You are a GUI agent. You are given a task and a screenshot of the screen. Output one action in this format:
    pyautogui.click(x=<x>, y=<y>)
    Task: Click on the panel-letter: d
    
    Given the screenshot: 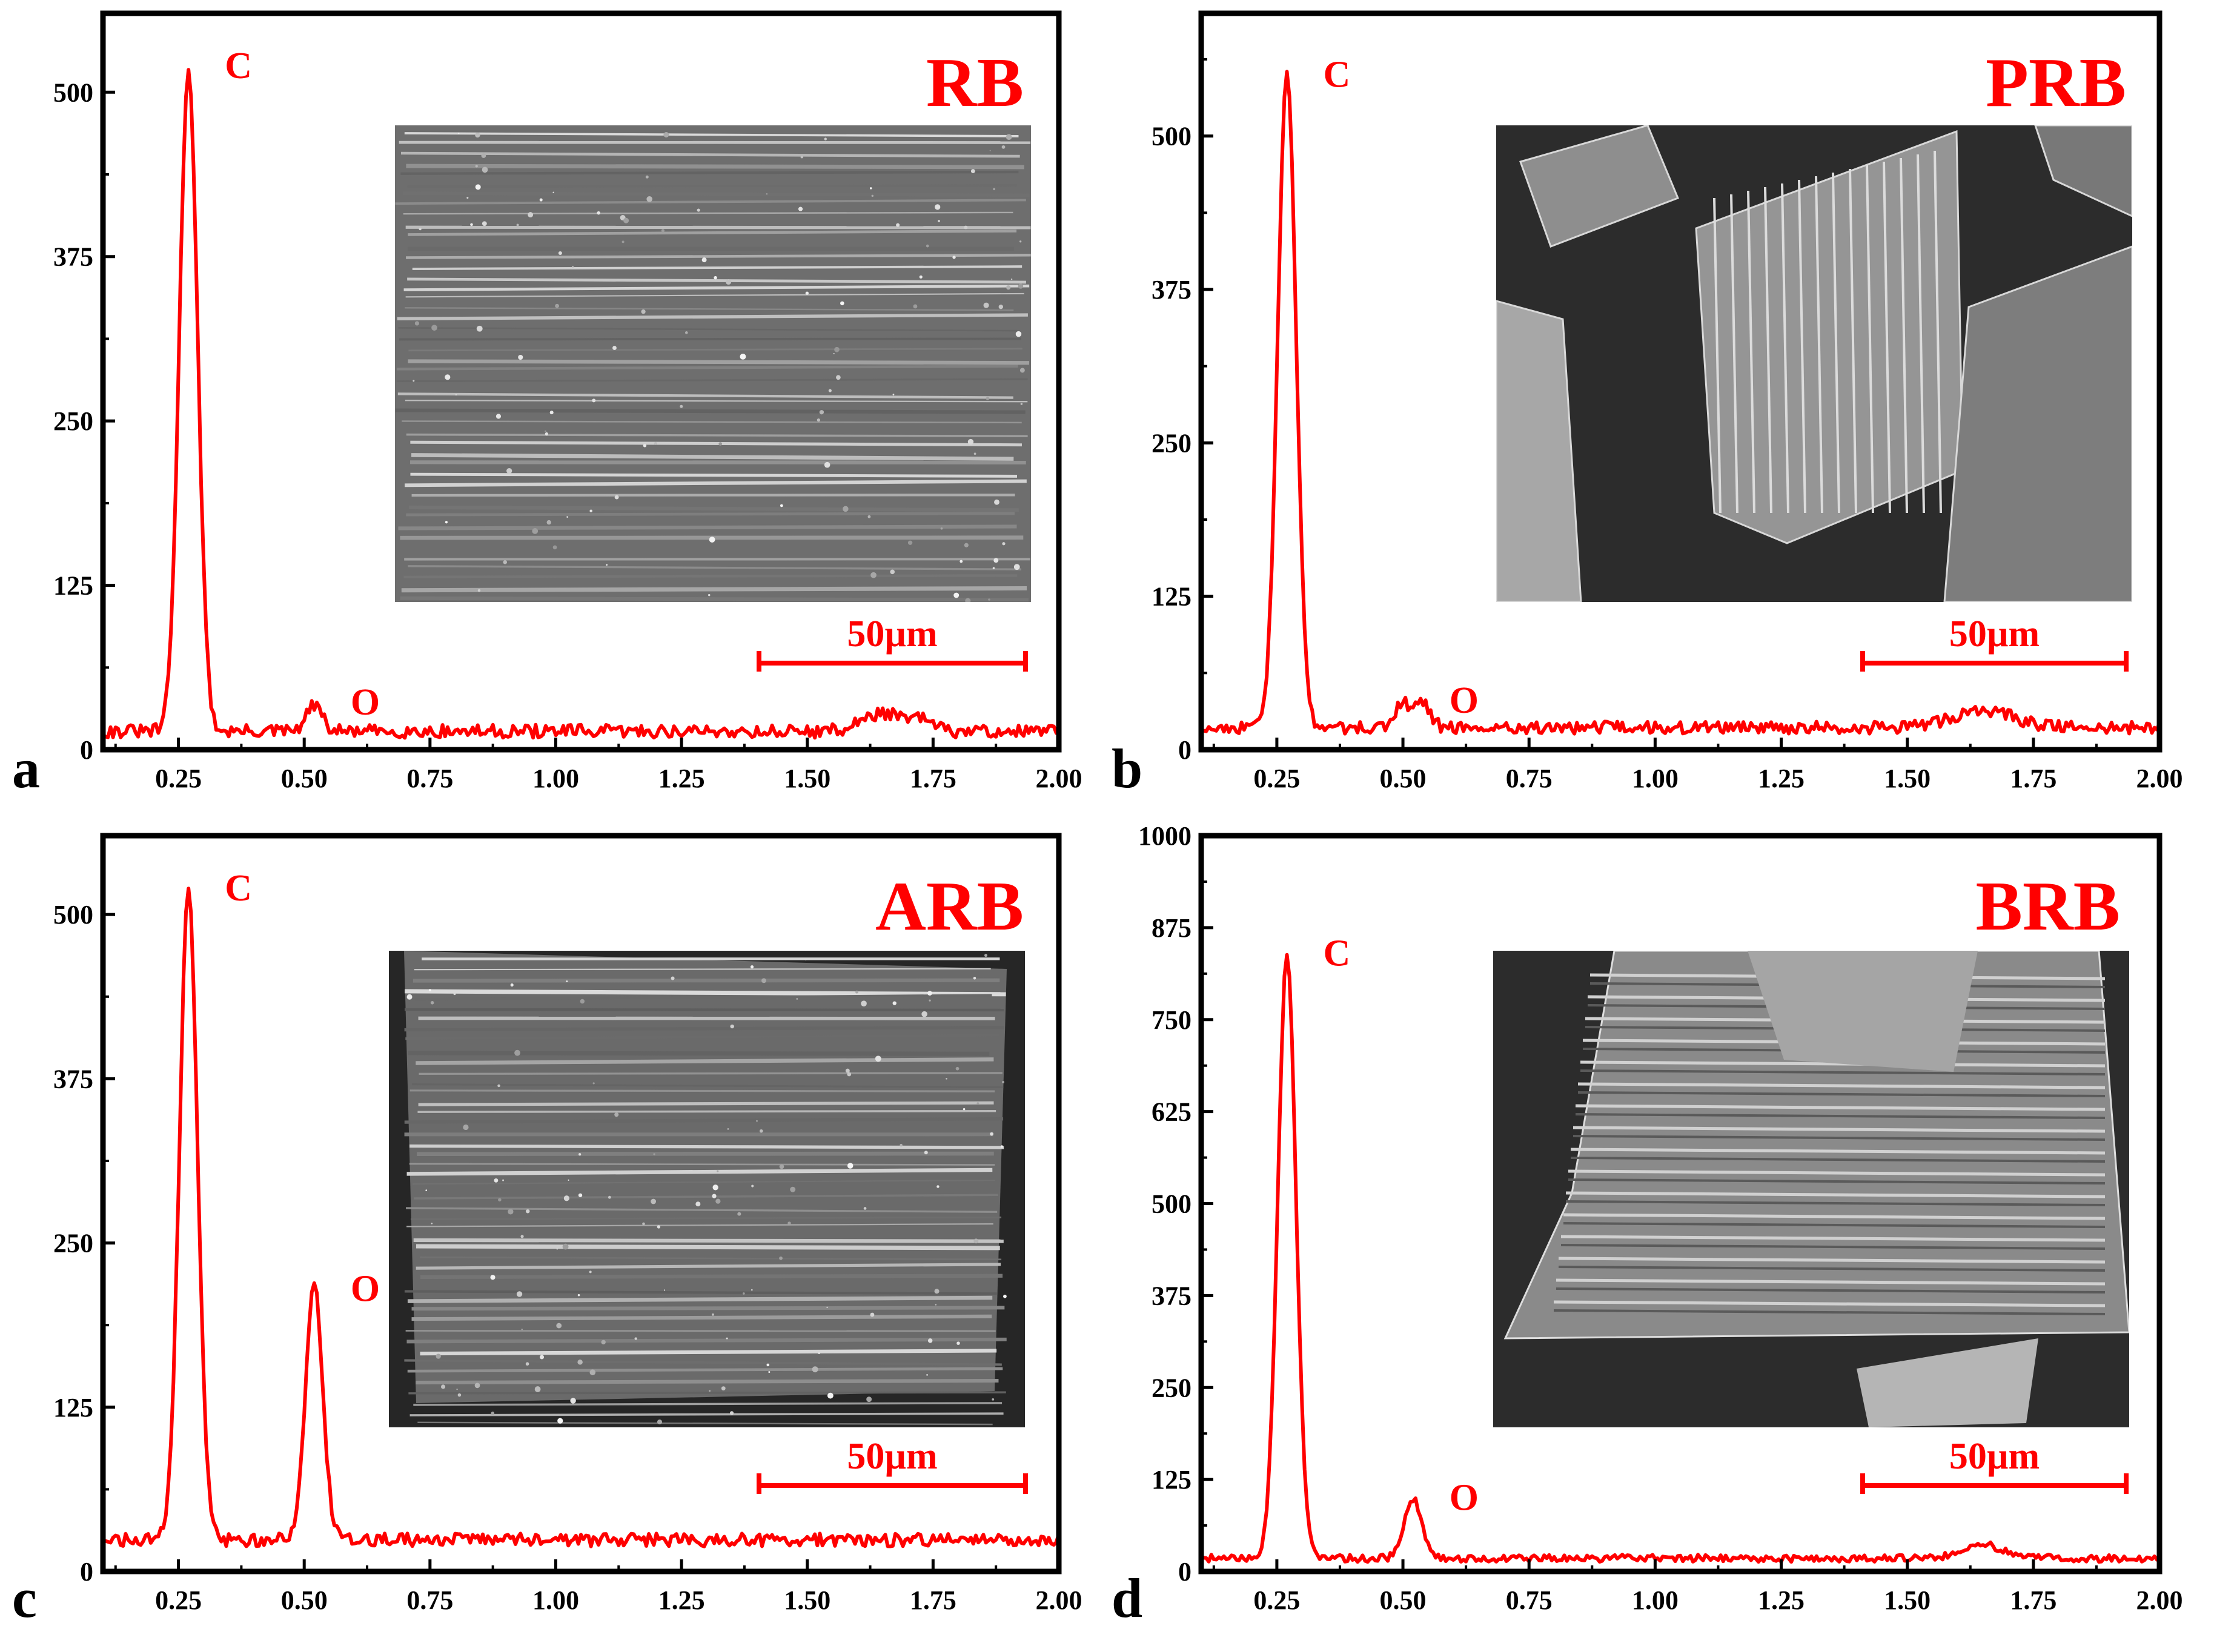 What is the action you would take?
    pyautogui.click(x=1127, y=1598)
    